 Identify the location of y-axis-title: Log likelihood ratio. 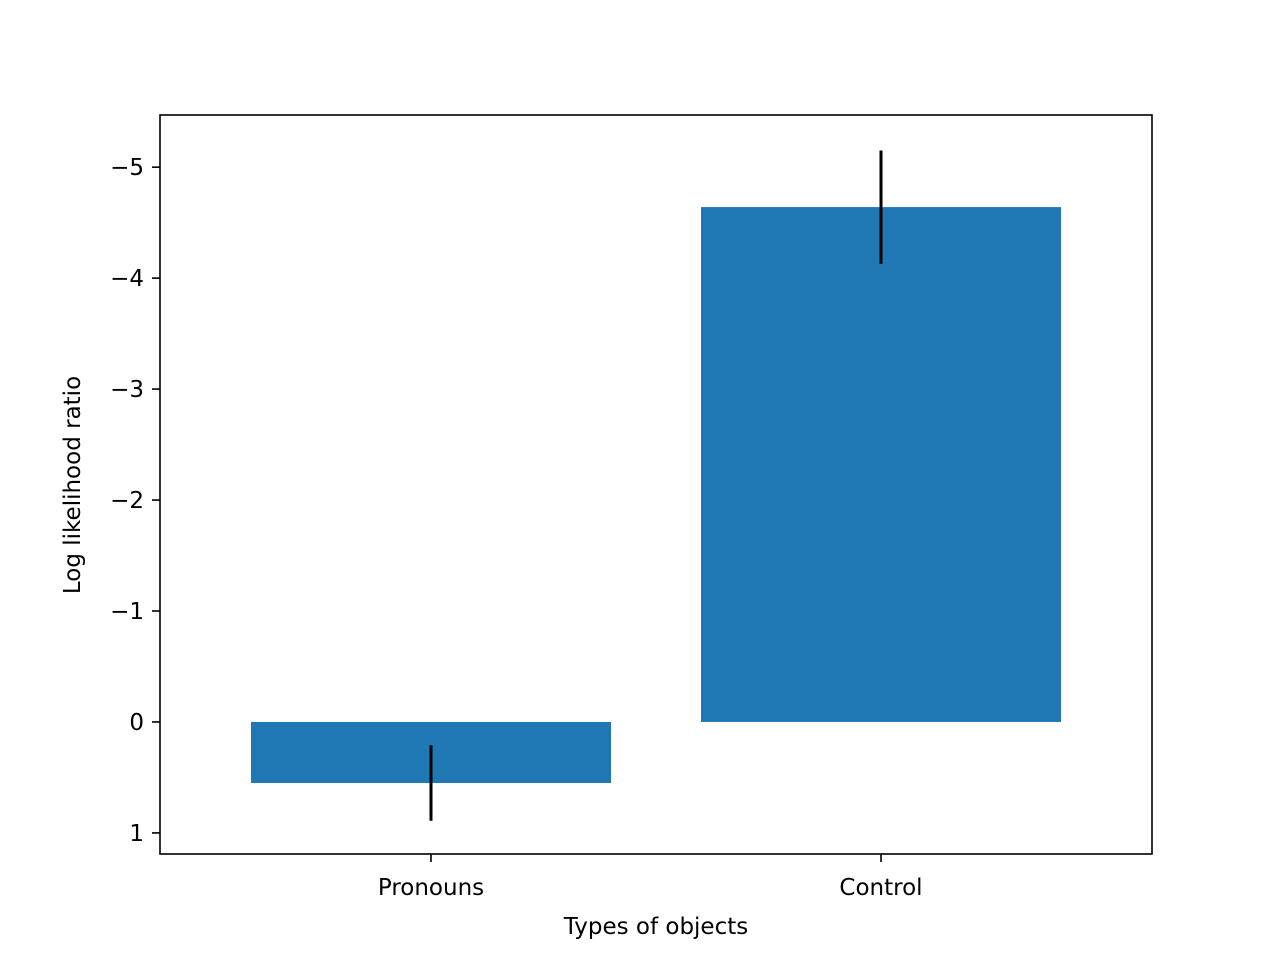
(73, 485).